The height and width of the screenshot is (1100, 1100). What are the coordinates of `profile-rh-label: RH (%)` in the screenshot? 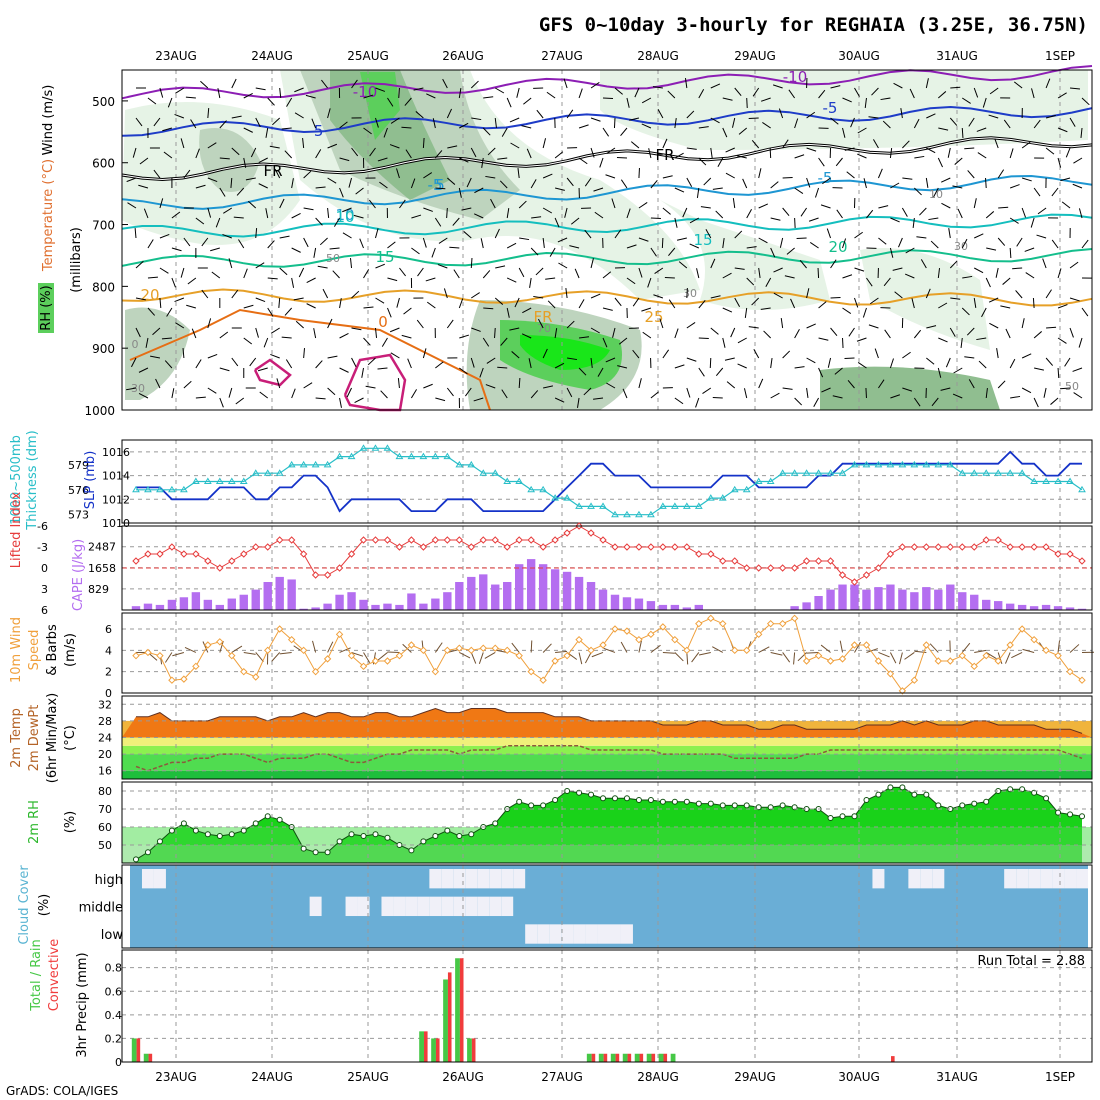 It's located at (46, 307).